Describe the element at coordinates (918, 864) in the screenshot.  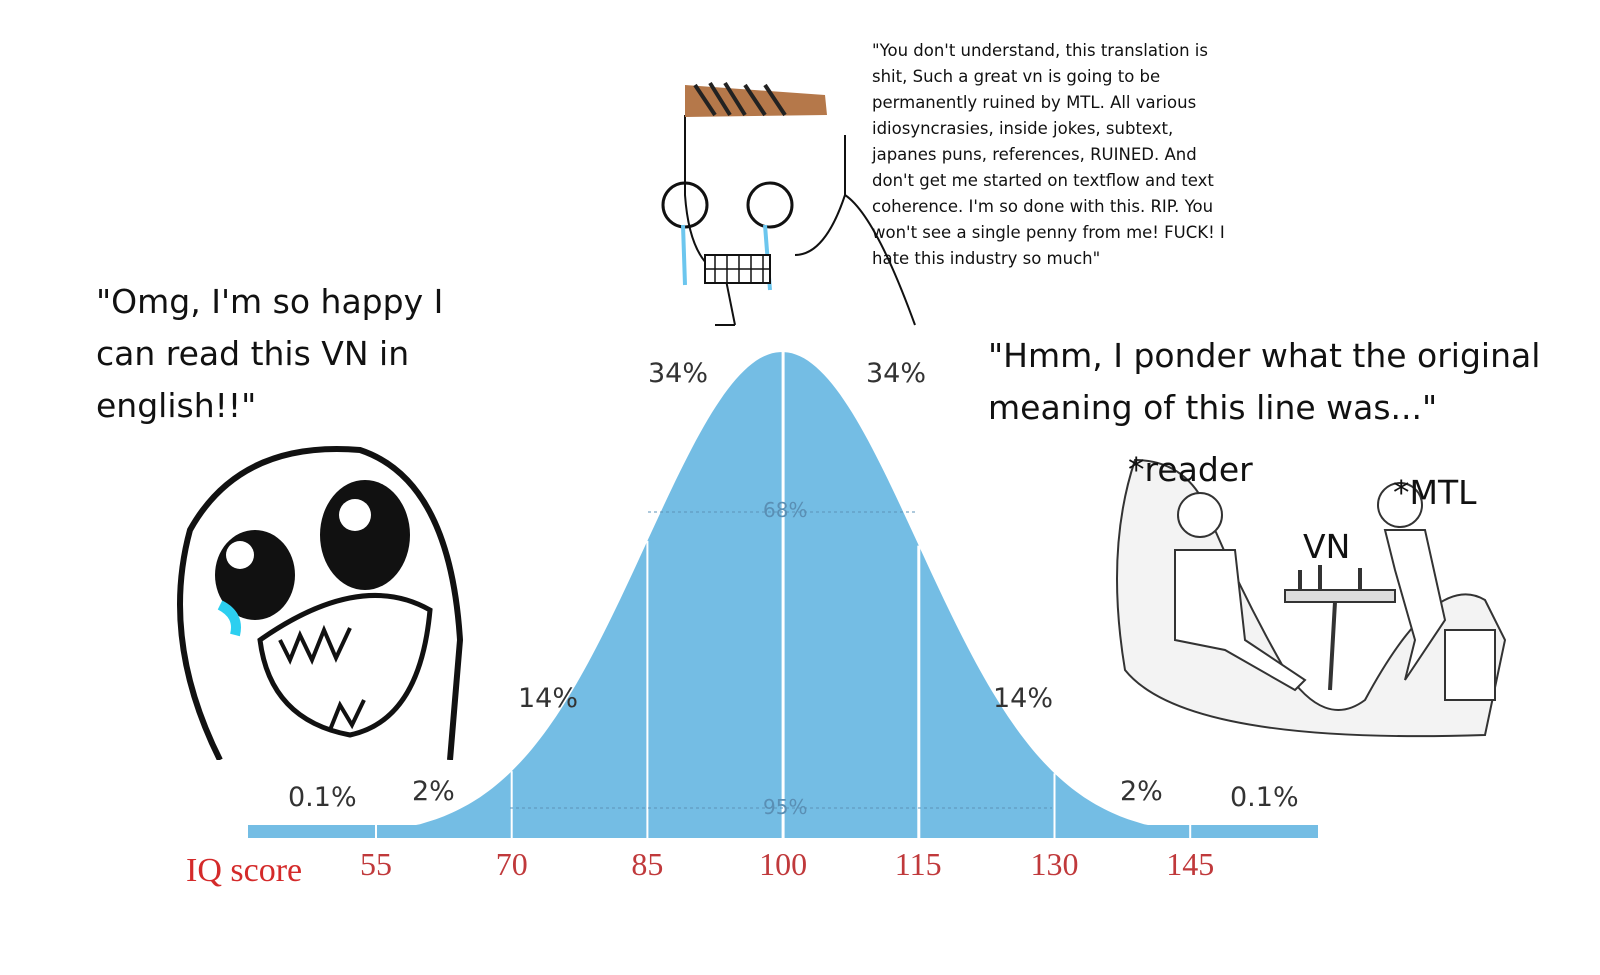
I see `tick-label: 115` at that location.